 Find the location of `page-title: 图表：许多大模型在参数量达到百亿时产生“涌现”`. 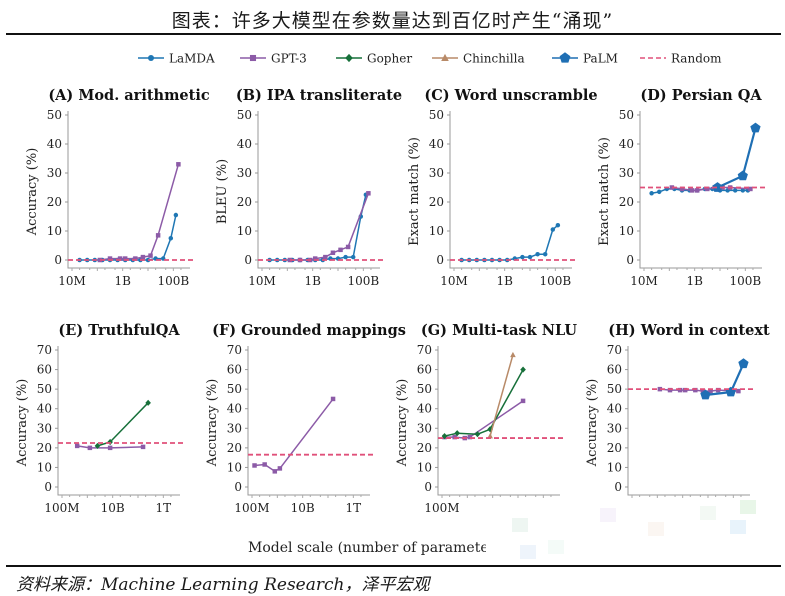

page-title: 图表：许多大模型在参数量达到百亿时产生“涌现” is located at coordinates (392, 21).